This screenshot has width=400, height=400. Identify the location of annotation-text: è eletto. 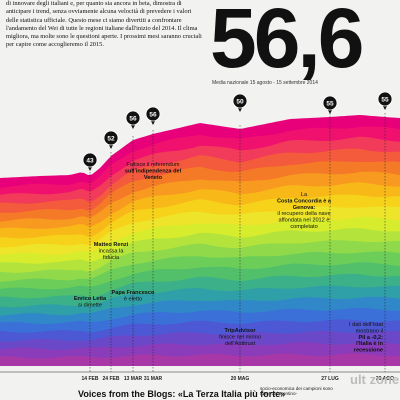
(133, 299).